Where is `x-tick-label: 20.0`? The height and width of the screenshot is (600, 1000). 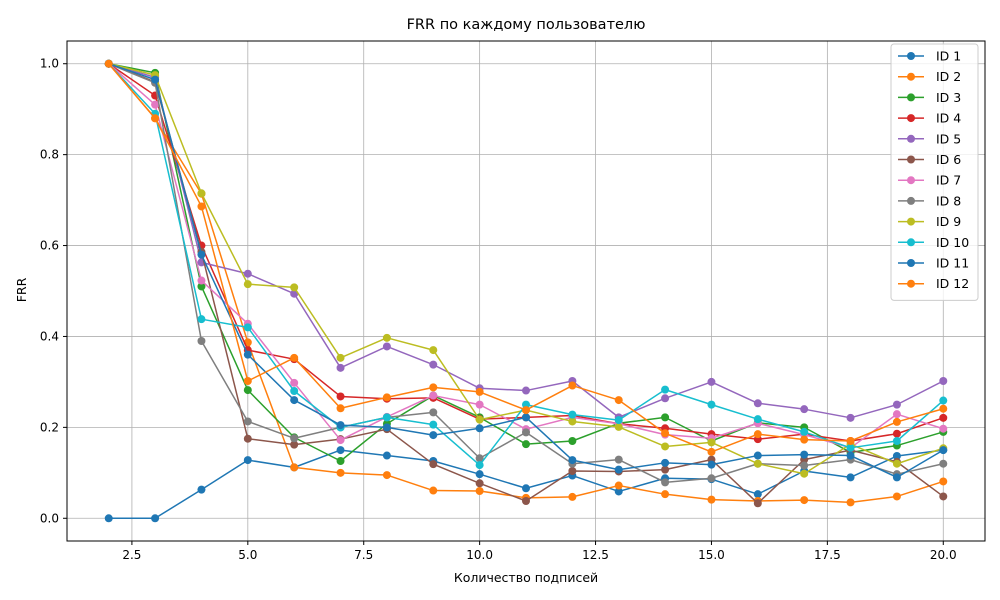
x-tick-label: 20.0 is located at coordinates (943, 555).